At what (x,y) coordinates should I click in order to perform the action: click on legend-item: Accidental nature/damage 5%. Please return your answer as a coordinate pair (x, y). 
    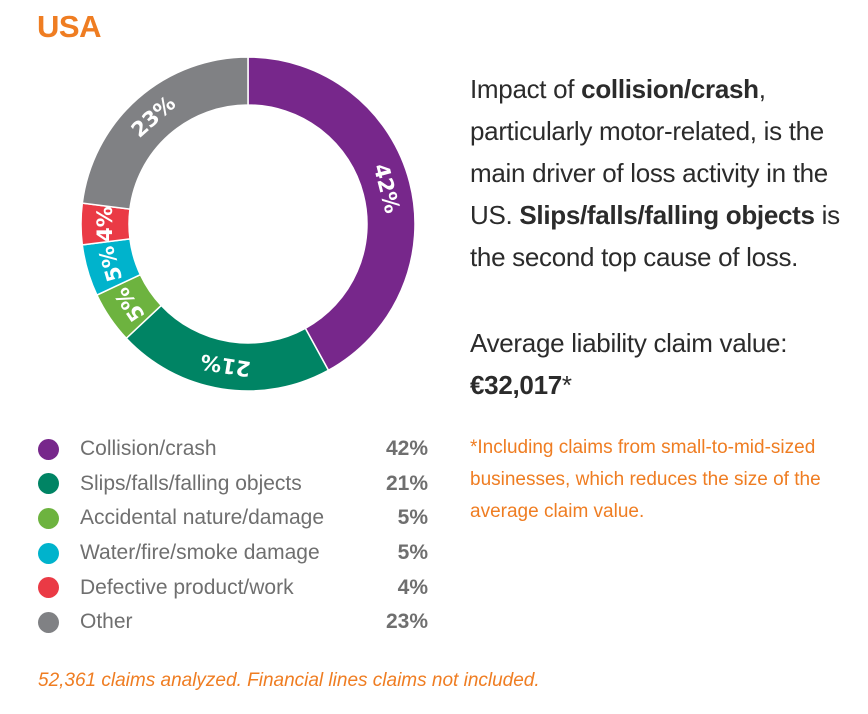
    Looking at the image, I should click on (233, 518).